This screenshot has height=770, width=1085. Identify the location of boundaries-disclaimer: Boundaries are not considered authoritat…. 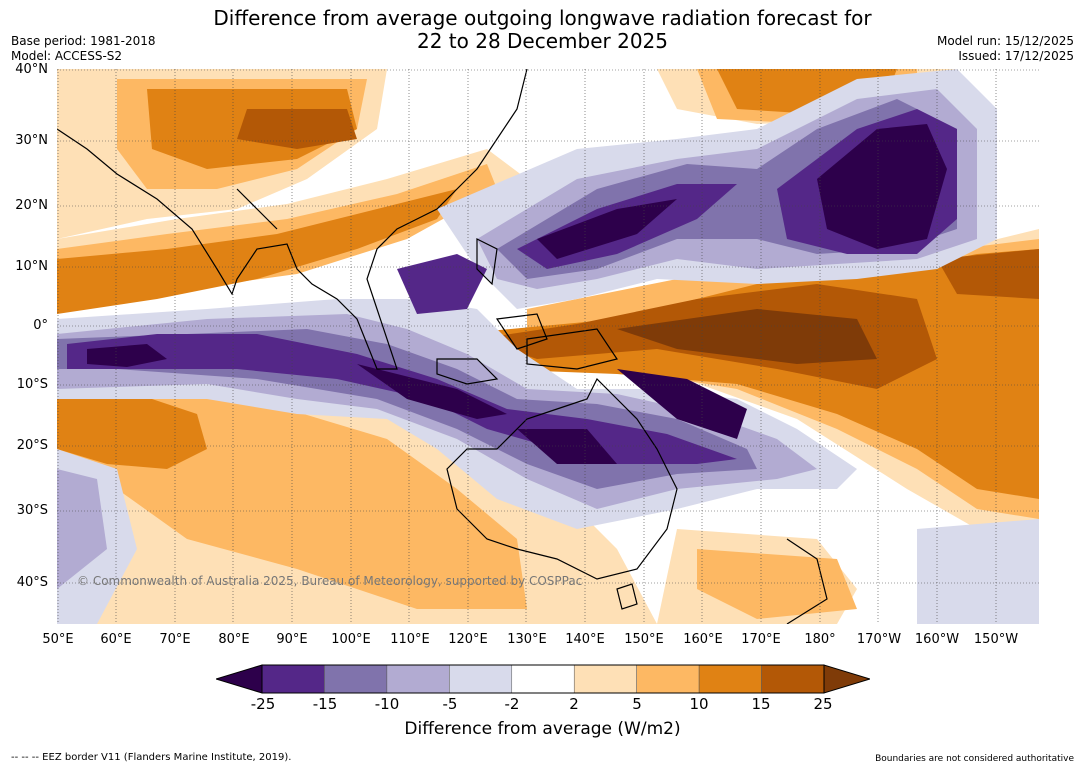
(974, 759).